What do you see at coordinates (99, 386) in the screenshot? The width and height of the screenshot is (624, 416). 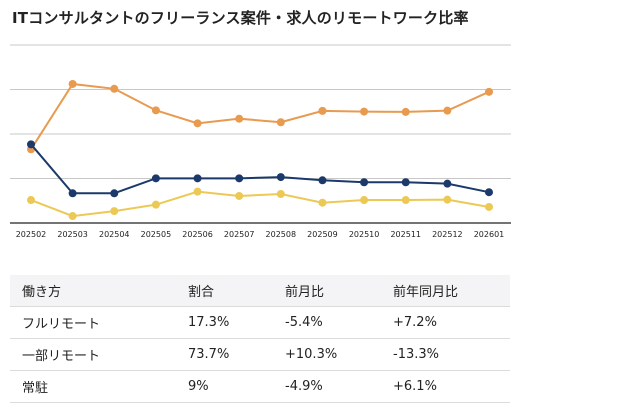 I see `cell: 常駐` at bounding box center [99, 386].